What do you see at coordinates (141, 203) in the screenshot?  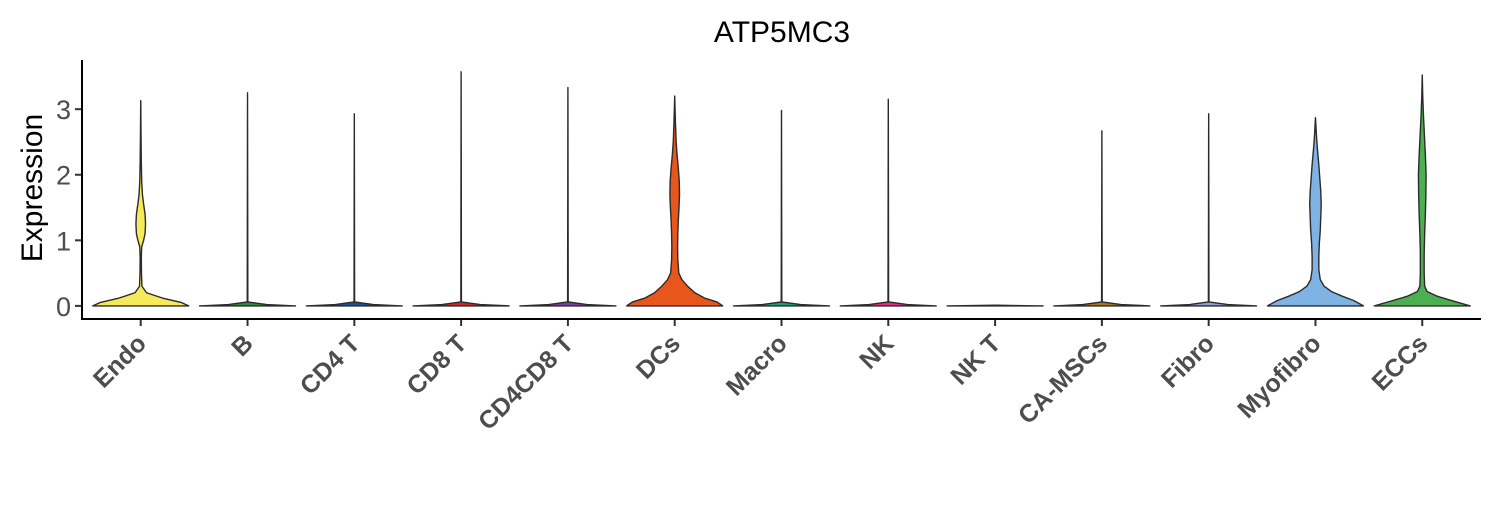 I see `violin-endo` at bounding box center [141, 203].